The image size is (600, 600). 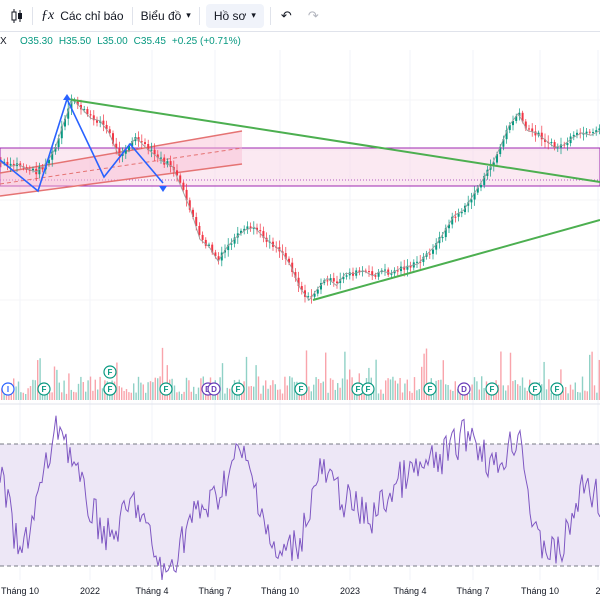 I want to click on channel-fill, so click(x=121, y=163).